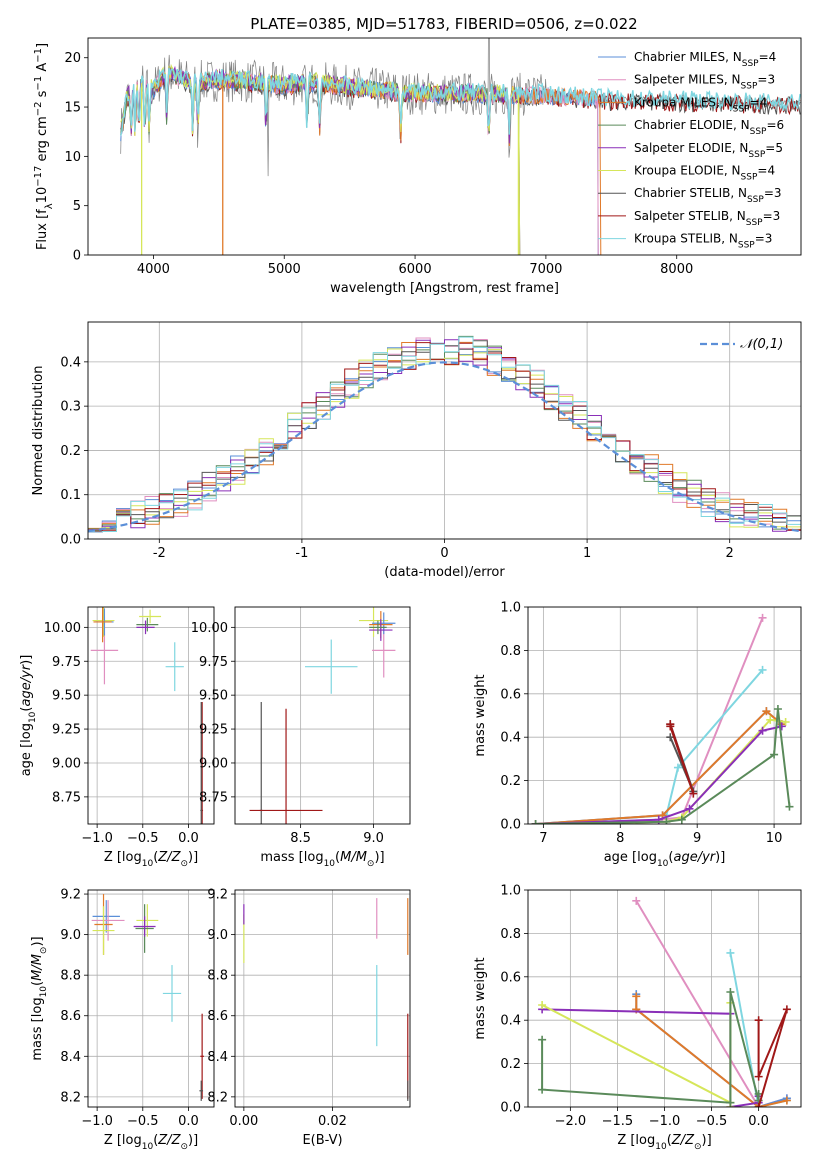 The height and width of the screenshot is (1170, 819). Describe the element at coordinates (545, 269) in the screenshot. I see `x-tick-label: 7000` at that location.